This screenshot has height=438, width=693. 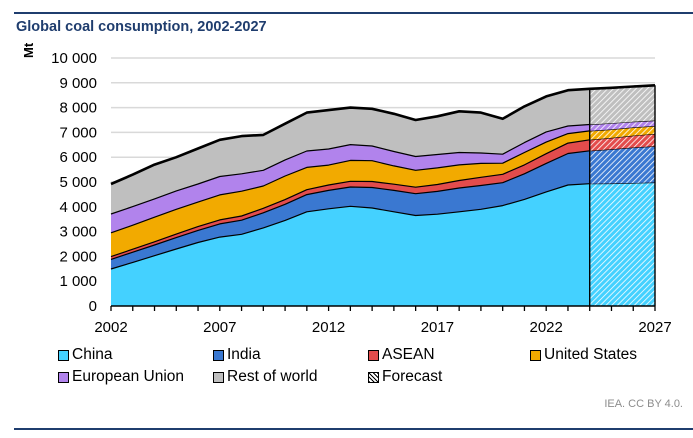 What do you see at coordinates (128, 376) in the screenshot?
I see `legend-label: European Union` at bounding box center [128, 376].